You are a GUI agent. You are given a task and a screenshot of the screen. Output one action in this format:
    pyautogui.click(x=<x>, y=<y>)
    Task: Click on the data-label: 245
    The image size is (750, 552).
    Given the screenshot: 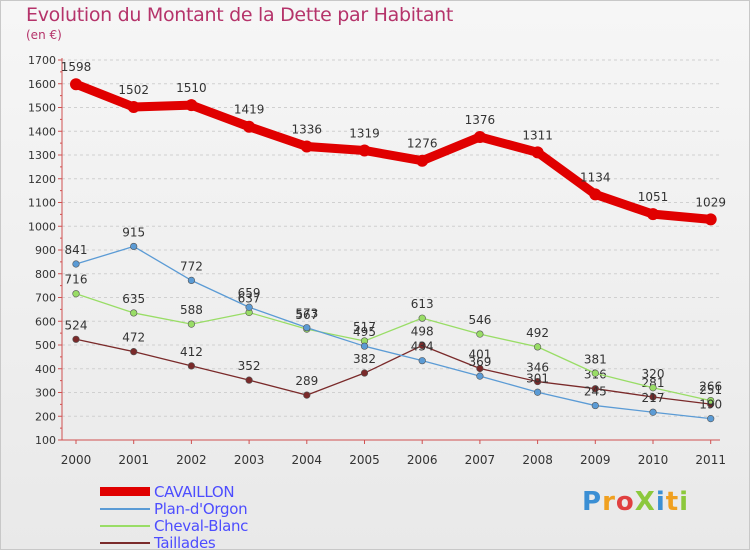 What is the action you would take?
    pyautogui.click(x=595, y=392)
    